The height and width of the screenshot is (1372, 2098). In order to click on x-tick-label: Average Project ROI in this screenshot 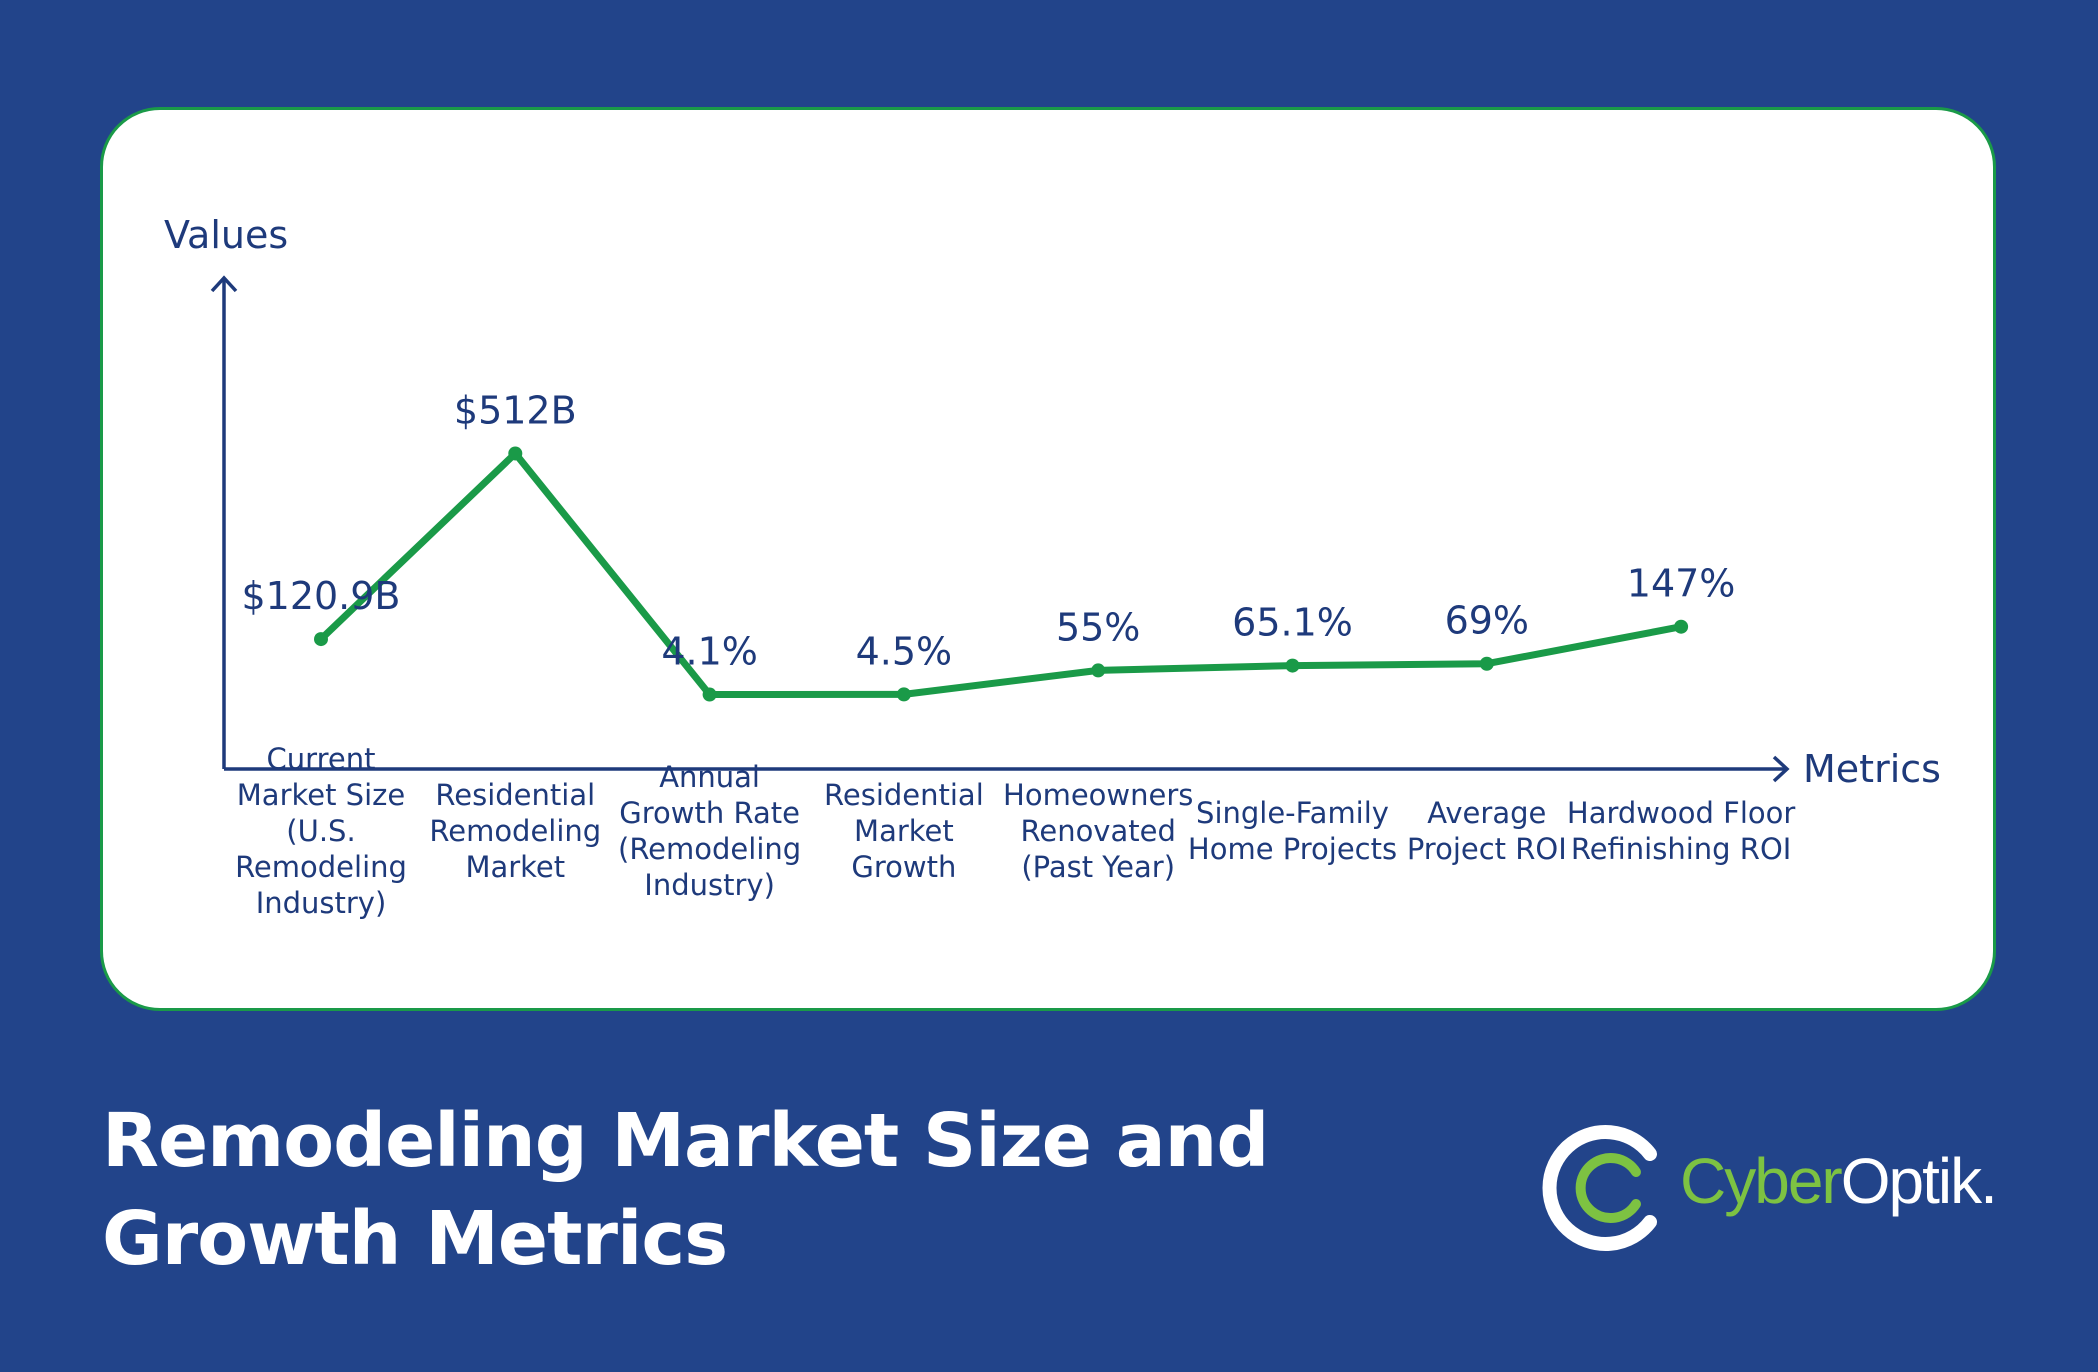, I will do `click(1487, 831)`.